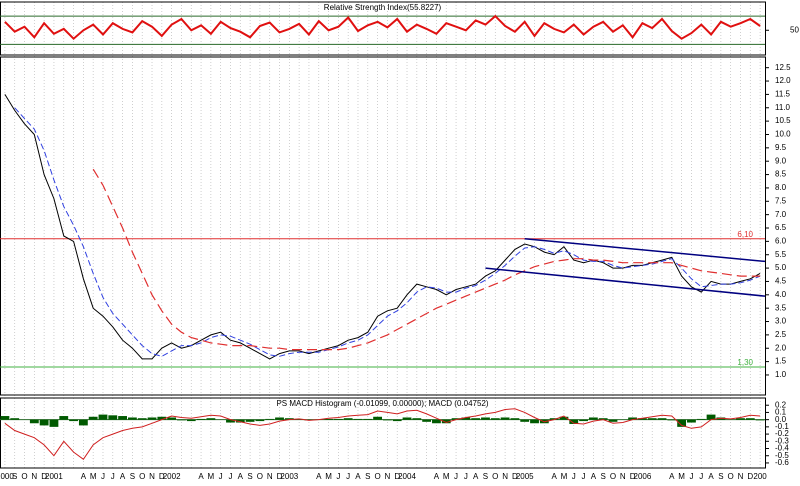  Describe the element at coordinates (383, 7) in the screenshot. I see `panel-title: Relative Strength Index(55.8227)` at that location.